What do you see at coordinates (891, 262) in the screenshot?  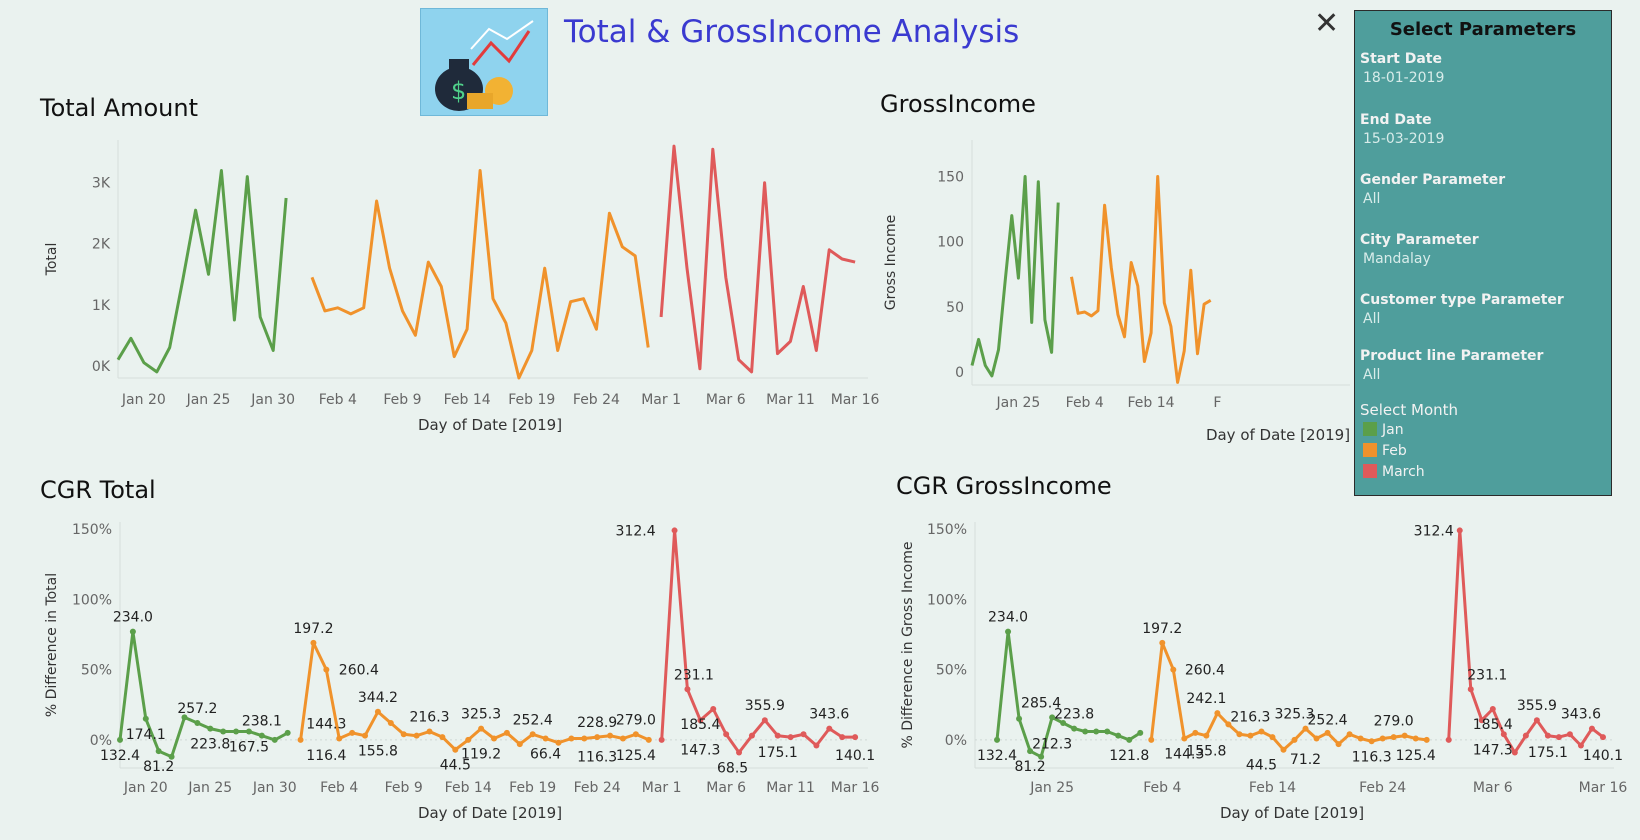 I see `y-axis-title: Gross Income` at bounding box center [891, 262].